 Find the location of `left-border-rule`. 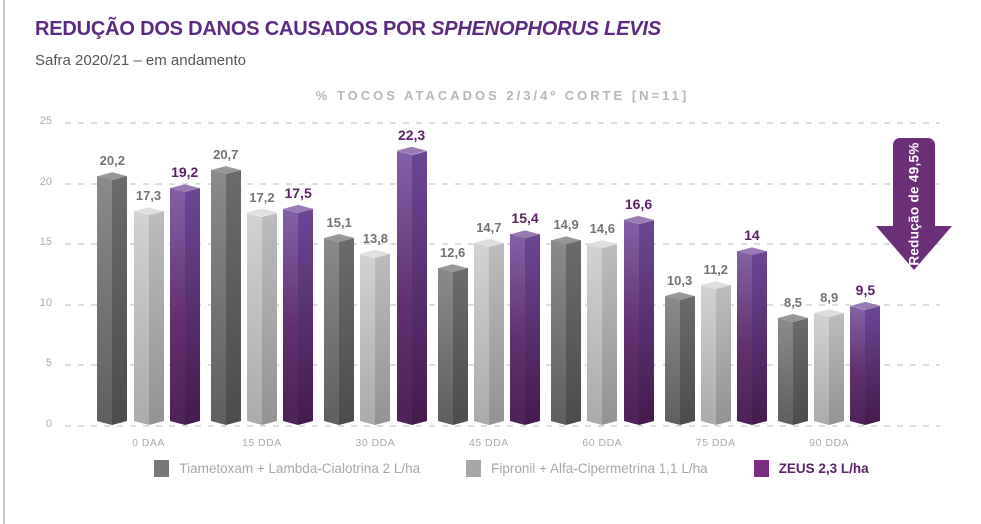

left-border-rule is located at coordinates (4, 262).